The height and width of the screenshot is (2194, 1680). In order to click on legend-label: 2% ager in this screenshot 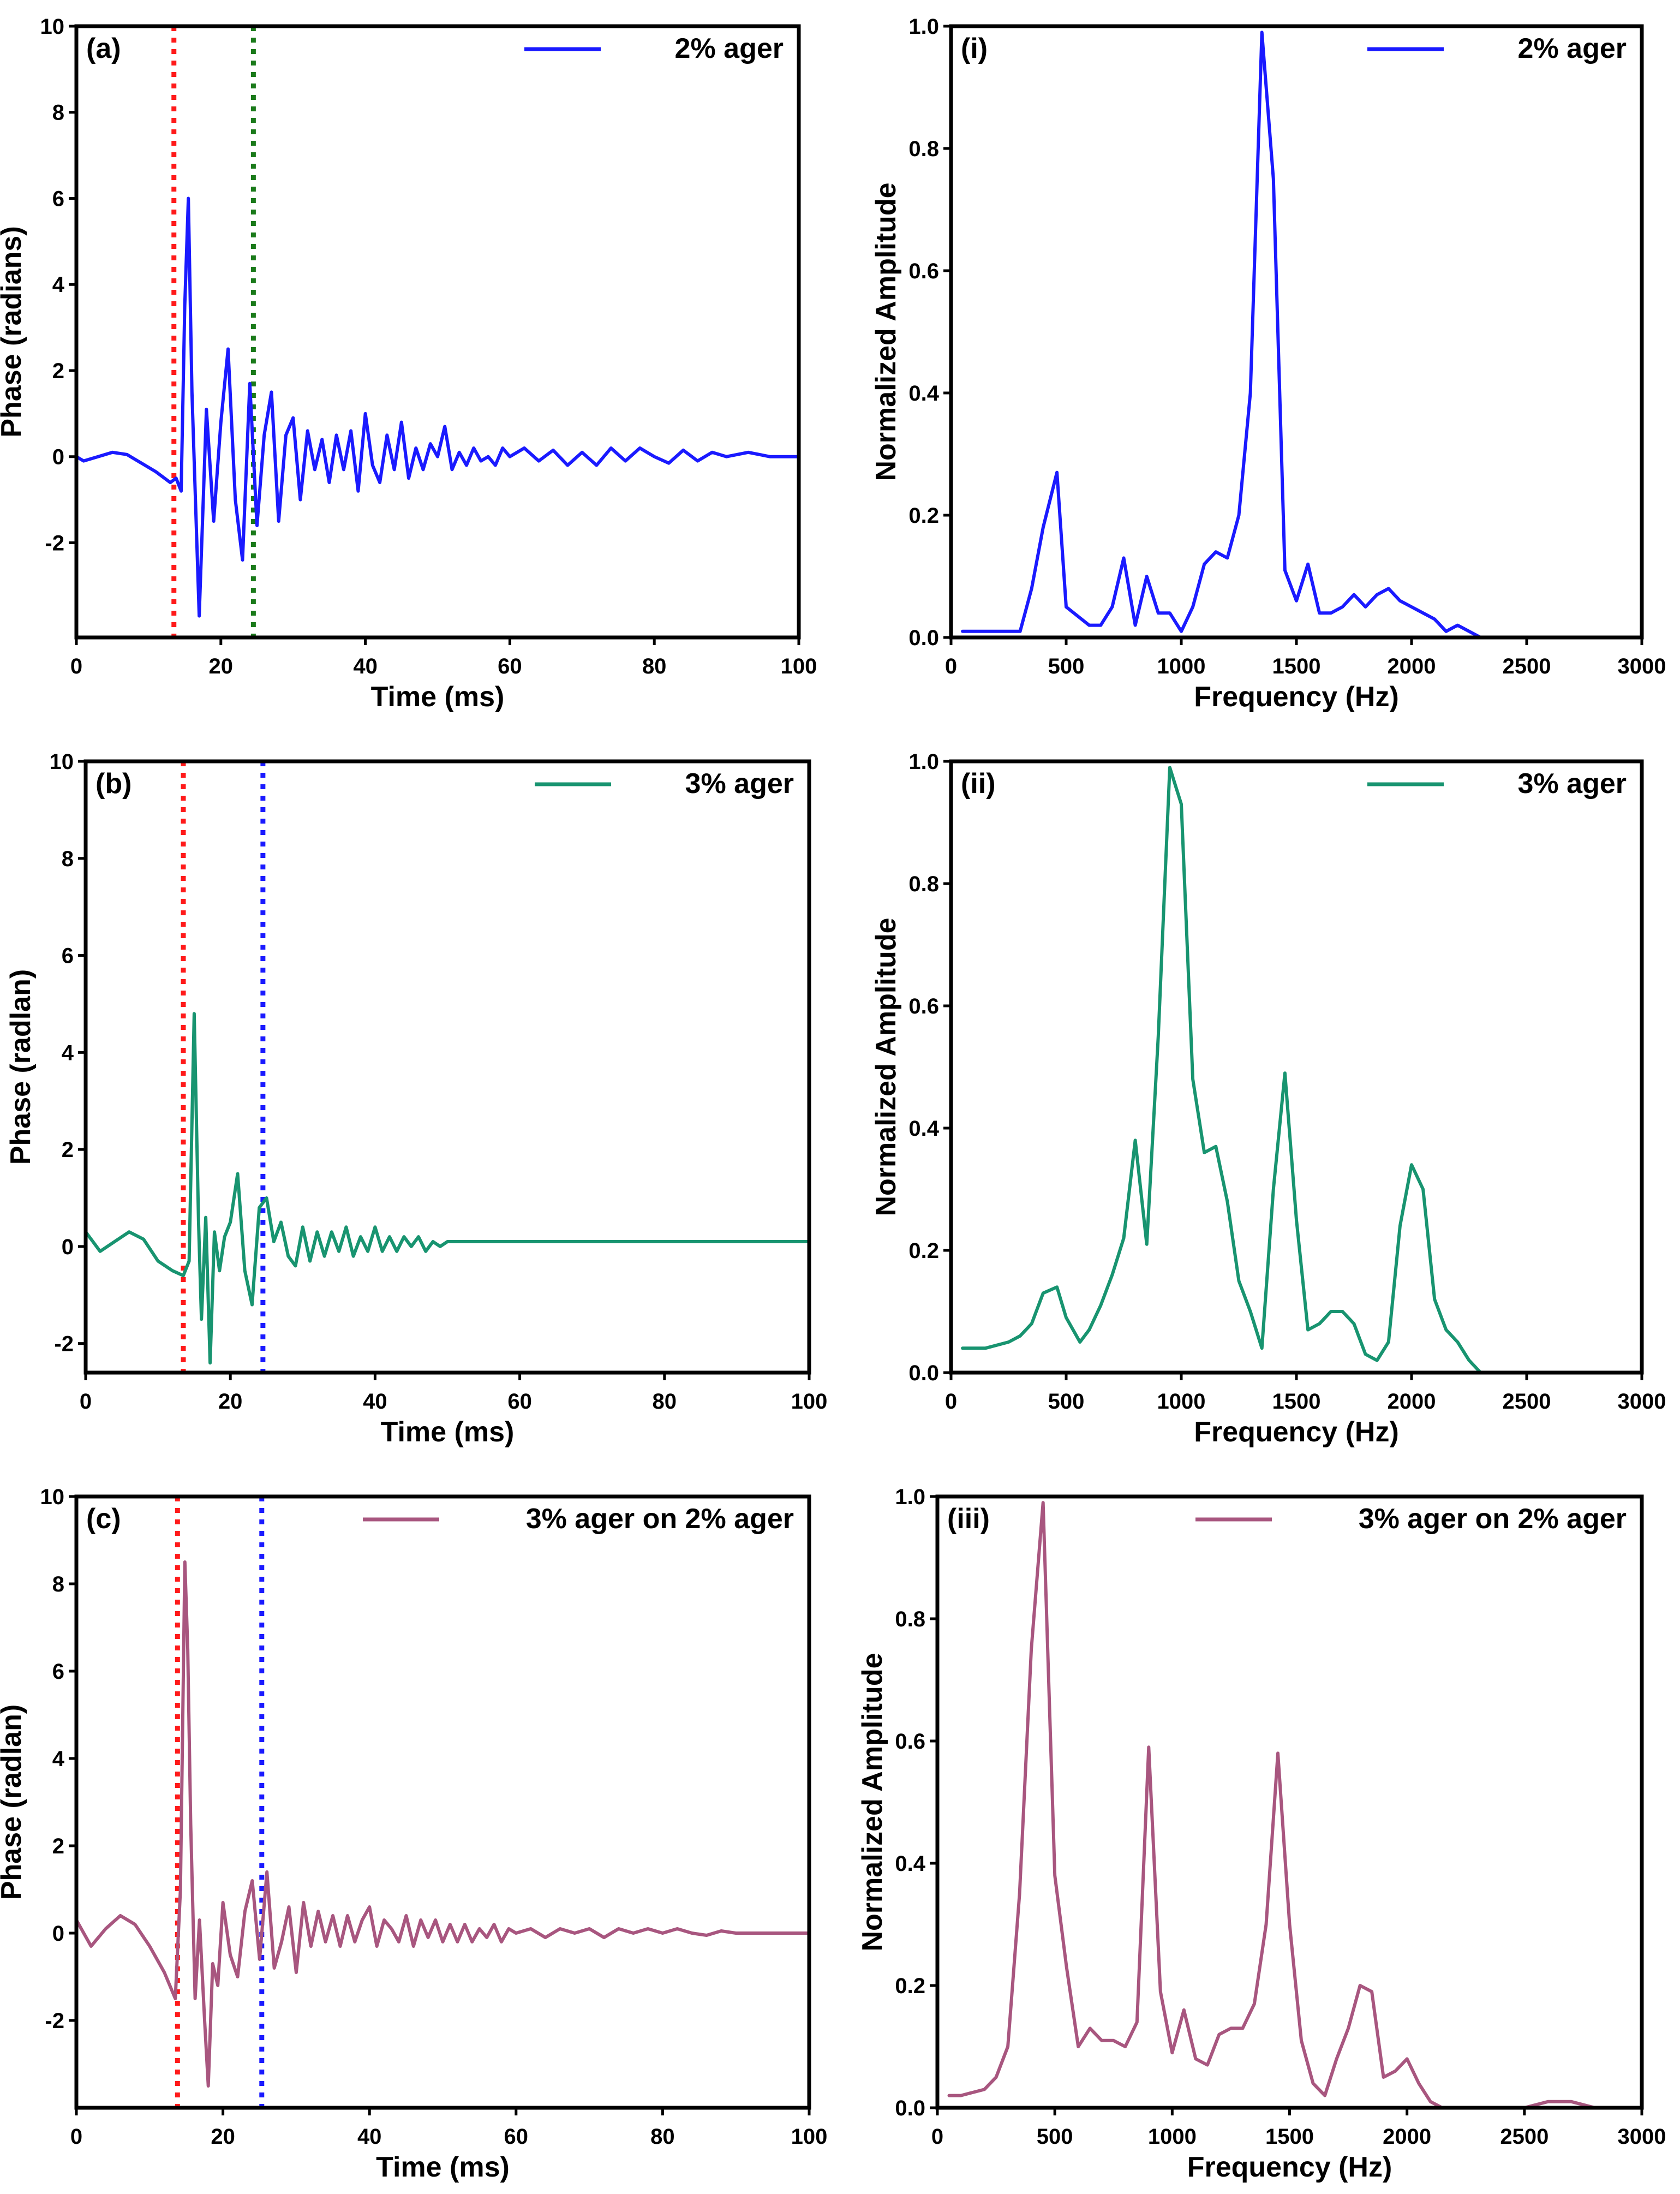, I will do `click(729, 48)`.